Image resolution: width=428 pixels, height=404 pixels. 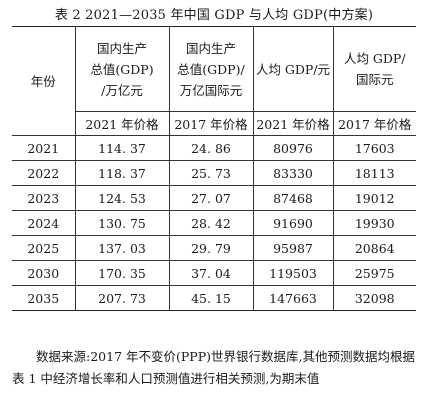 I want to click on cell-gdp-intl: 24. 86, so click(x=211, y=148).